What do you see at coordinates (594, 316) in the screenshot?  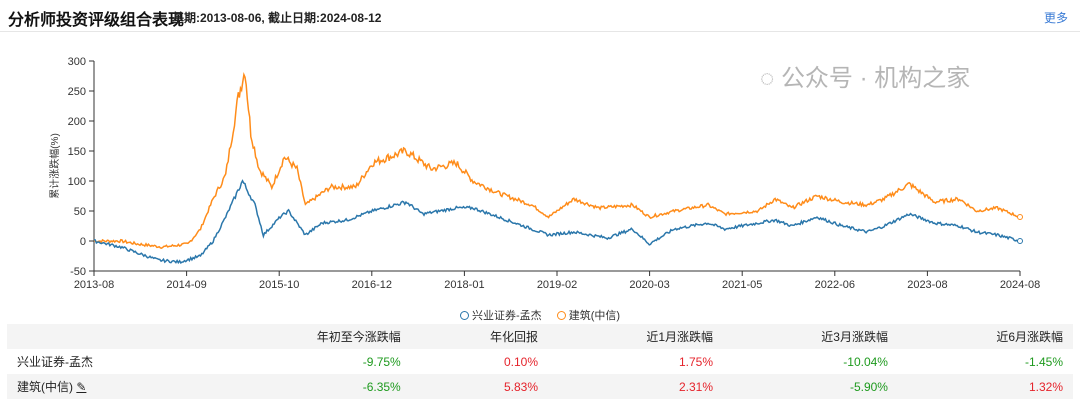 I see `legend-label: 建筑(中信)` at bounding box center [594, 316].